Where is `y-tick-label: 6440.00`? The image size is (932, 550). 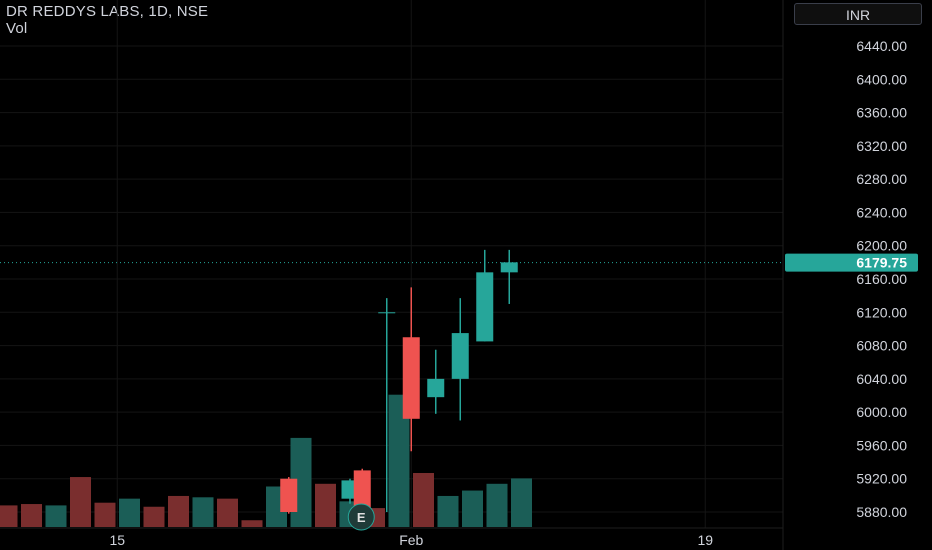 y-tick-label: 6440.00 is located at coordinates (881, 46).